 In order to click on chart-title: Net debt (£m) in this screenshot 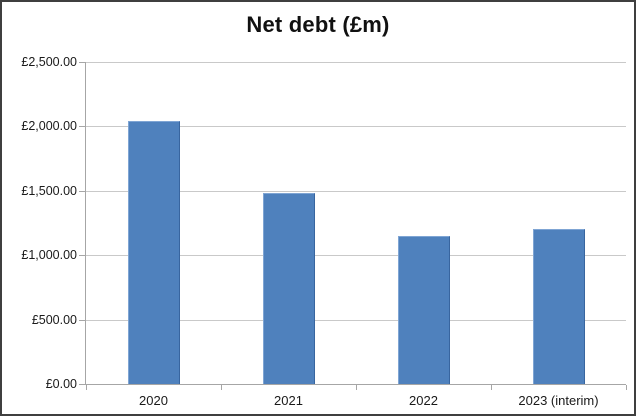, I will do `click(318, 24)`.